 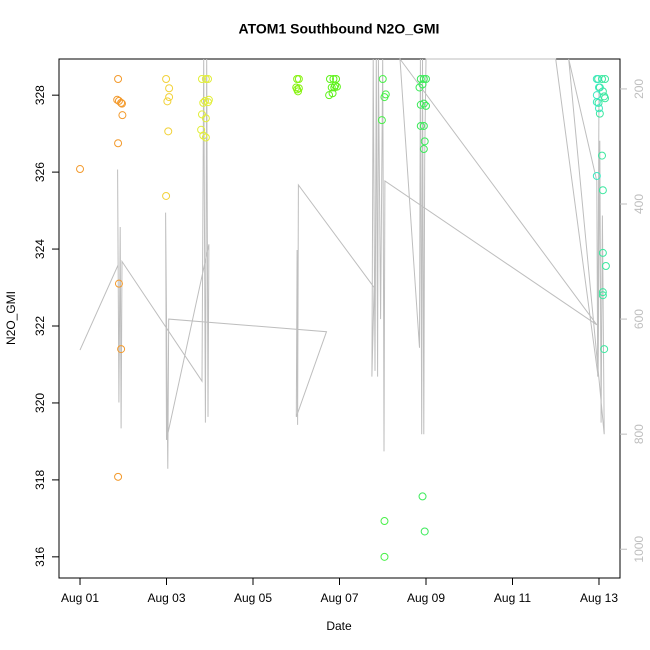 What do you see at coordinates (339, 598) in the screenshot?
I see `x-tick-label: Aug 07` at bounding box center [339, 598].